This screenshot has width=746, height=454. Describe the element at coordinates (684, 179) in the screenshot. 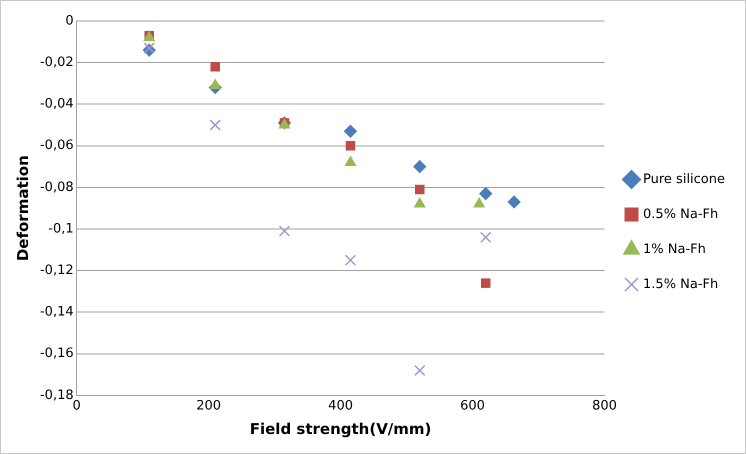

I see `legend-label: Pure silicone` at that location.